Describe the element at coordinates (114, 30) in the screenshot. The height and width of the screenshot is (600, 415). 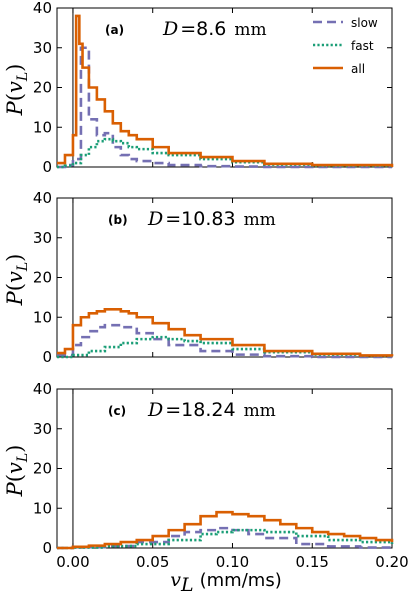
I see `panel-tag: (a)` at that location.